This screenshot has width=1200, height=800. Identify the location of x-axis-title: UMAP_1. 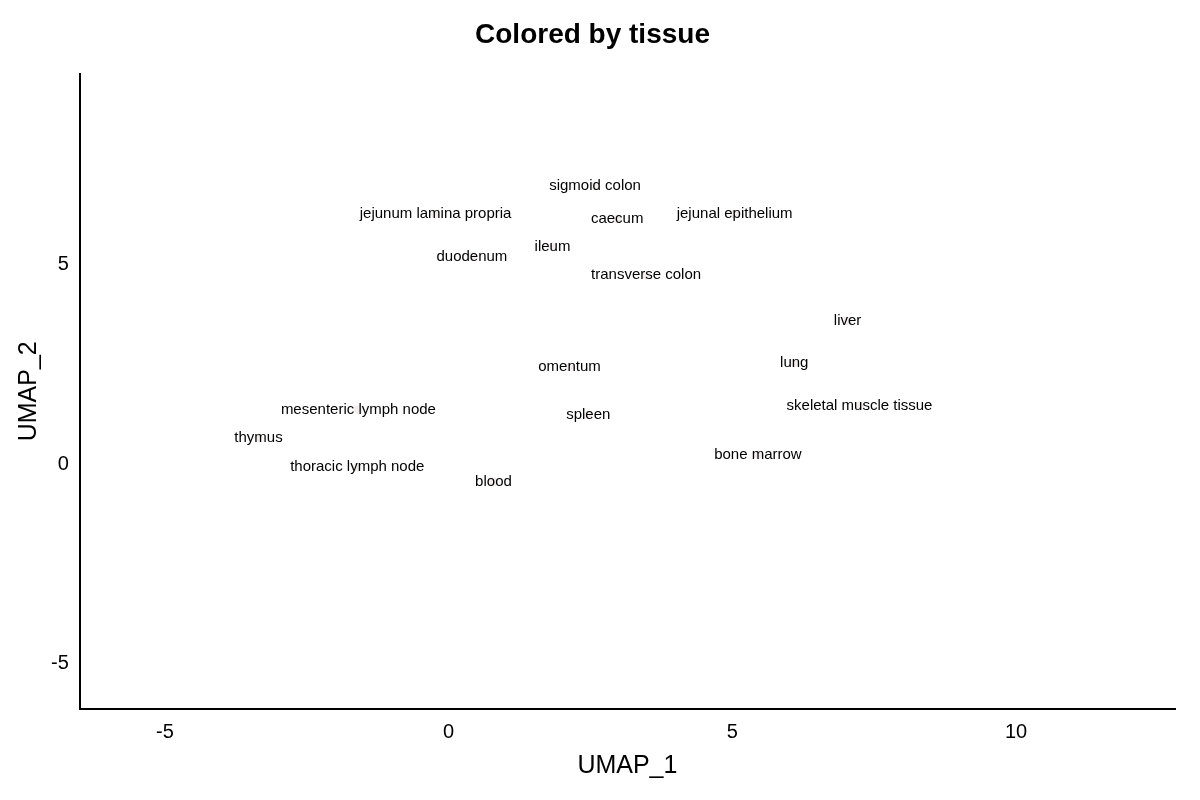
(627, 763).